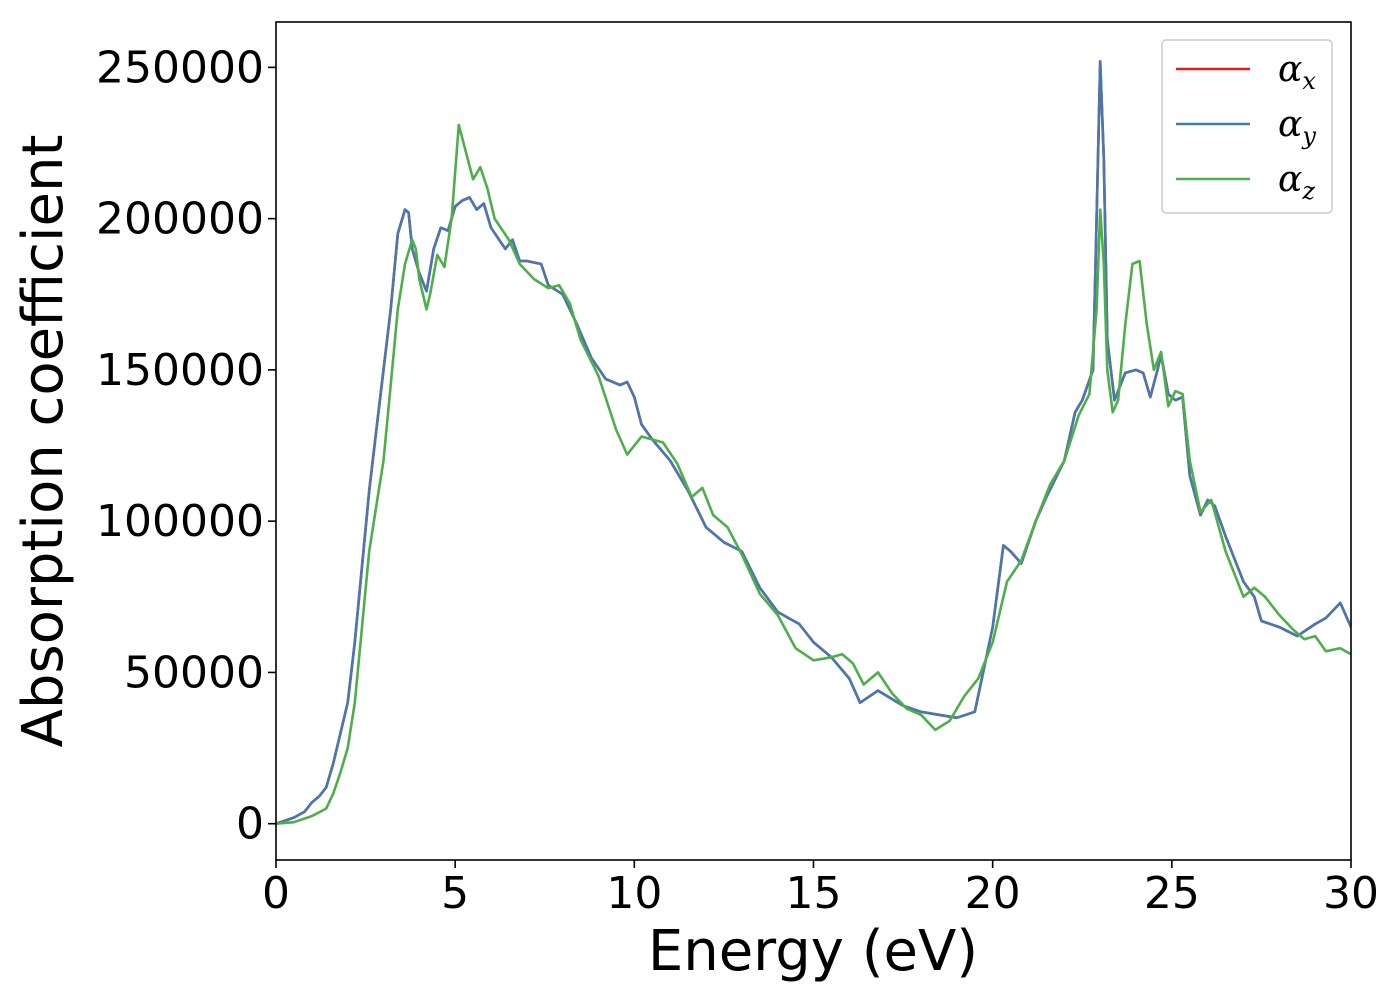 Image resolution: width=1400 pixels, height=1000 pixels. Describe the element at coordinates (1247, 126) in the screenshot. I see `legend-box` at that location.